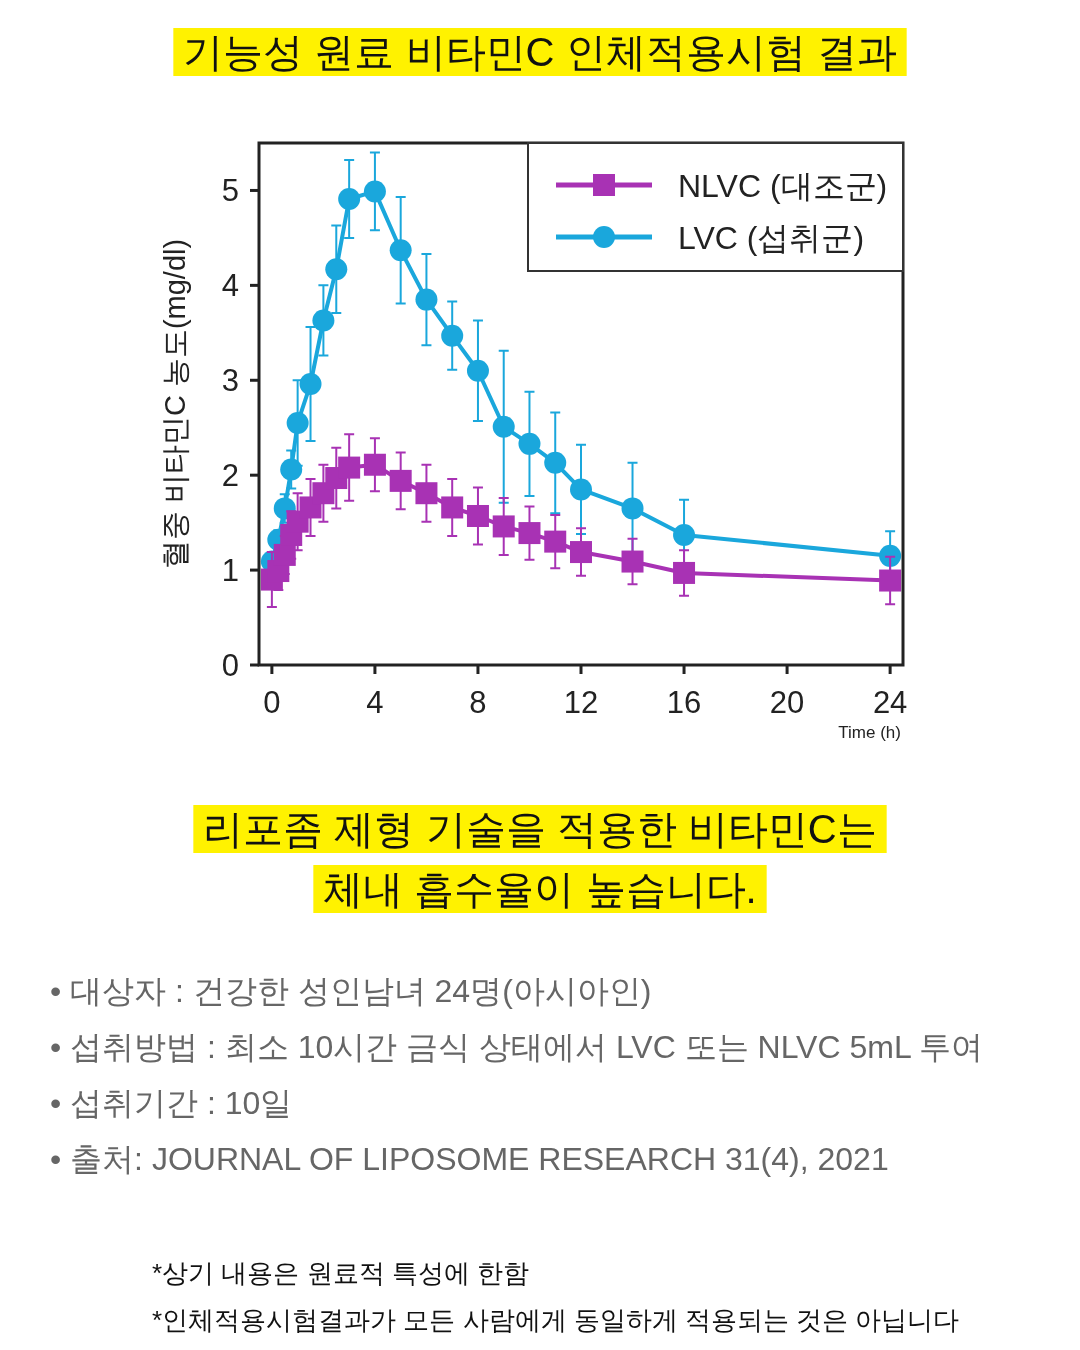 The image size is (1080, 1350). What do you see at coordinates (230, 665) in the screenshot?
I see `y-tick-label: 0` at bounding box center [230, 665].